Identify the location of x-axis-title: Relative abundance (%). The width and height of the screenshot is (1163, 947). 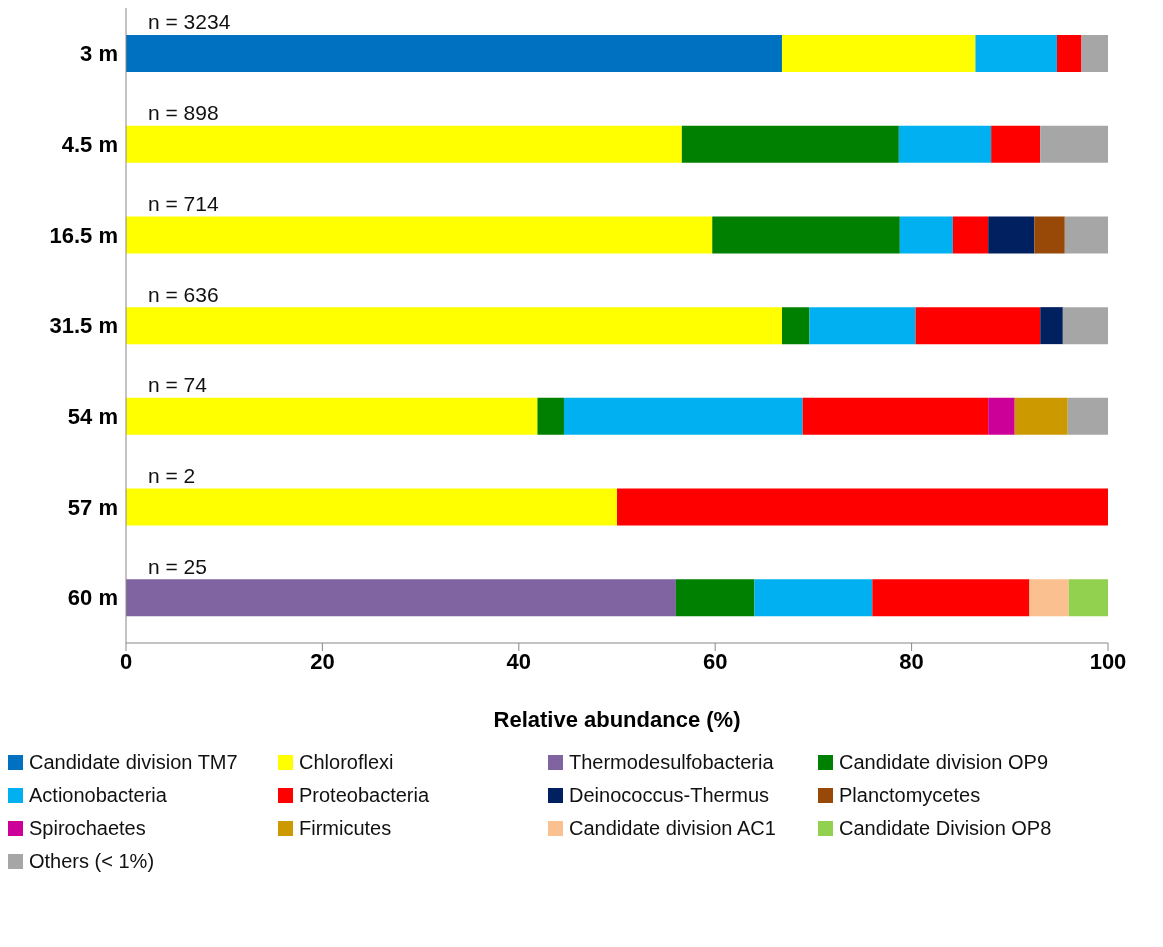
(617, 719).